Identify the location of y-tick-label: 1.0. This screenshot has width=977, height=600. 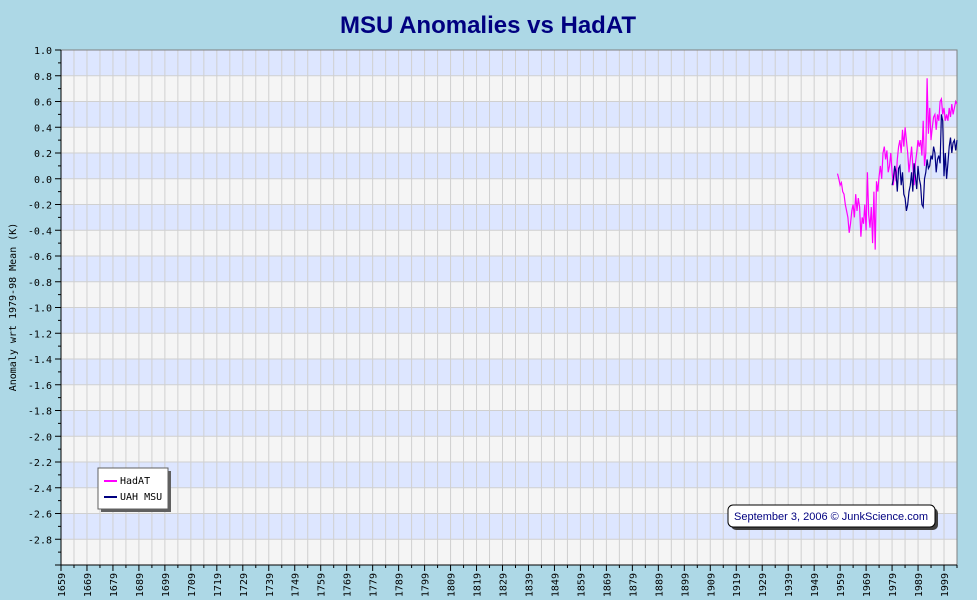
(43, 51).